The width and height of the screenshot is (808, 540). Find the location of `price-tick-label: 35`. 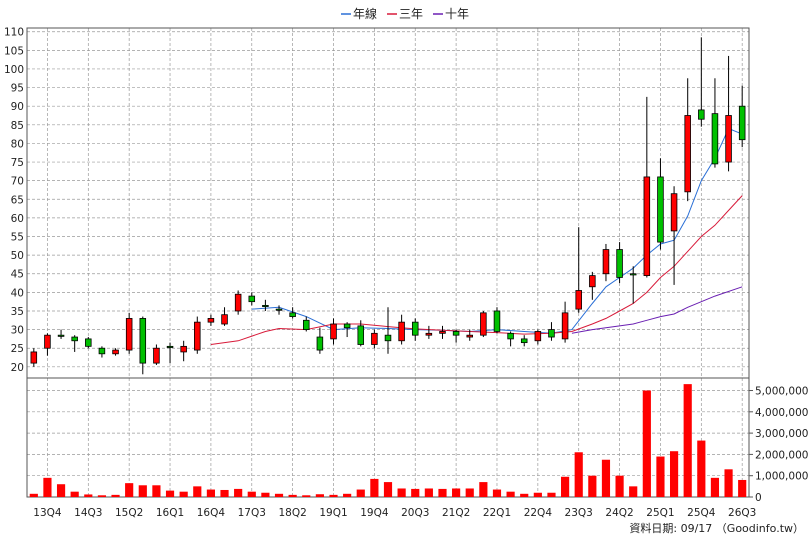

price-tick-label: 35 is located at coordinates (17, 312).